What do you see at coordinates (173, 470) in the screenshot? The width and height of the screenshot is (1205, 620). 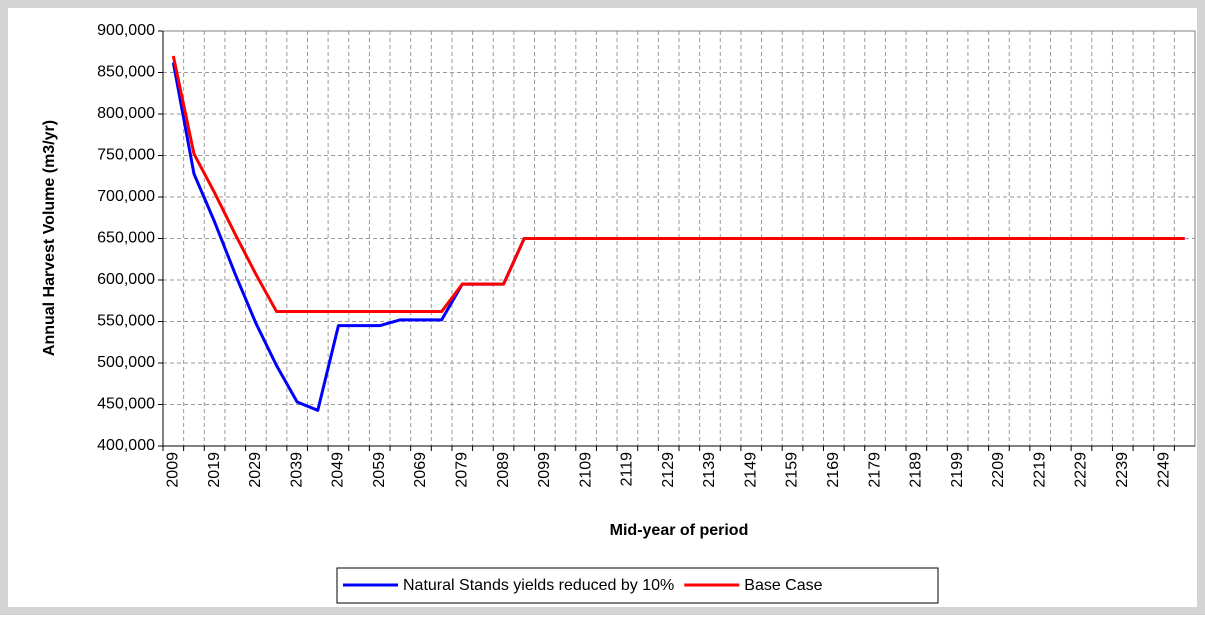 I see `x-tick-label: 2009` at bounding box center [173, 470].